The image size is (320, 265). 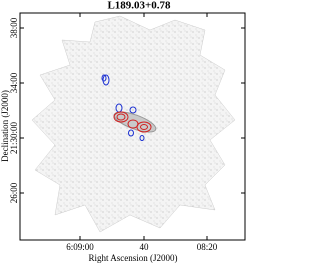 What do you see at coordinates (133, 258) in the screenshot?
I see `x-axis-label: Right Ascension (J2000)` at bounding box center [133, 258].